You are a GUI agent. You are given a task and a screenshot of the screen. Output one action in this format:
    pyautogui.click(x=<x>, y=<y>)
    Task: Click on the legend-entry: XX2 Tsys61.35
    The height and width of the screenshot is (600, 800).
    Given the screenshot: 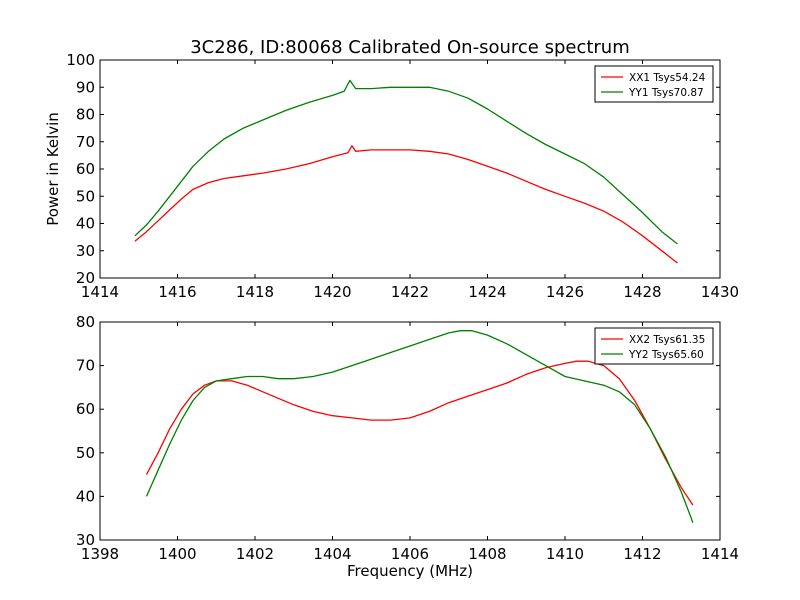 What is the action you would take?
    pyautogui.click(x=667, y=340)
    